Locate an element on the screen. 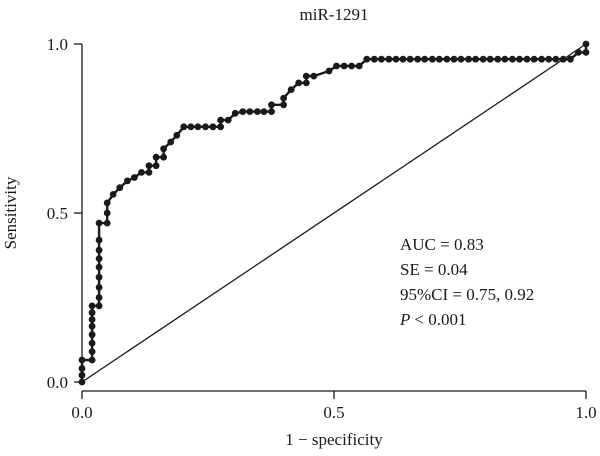 This screenshot has width=600, height=456. x-axis-label: 1 − specificity is located at coordinates (334, 439).